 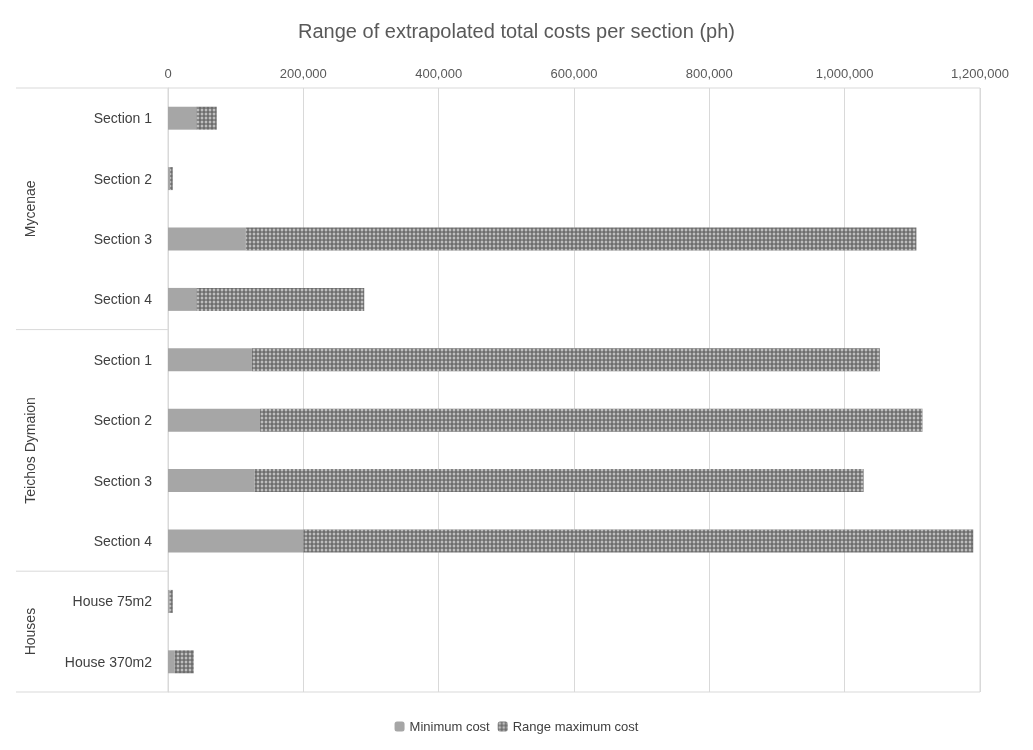 I want to click on x-tick-label: 800,000, so click(x=709, y=73).